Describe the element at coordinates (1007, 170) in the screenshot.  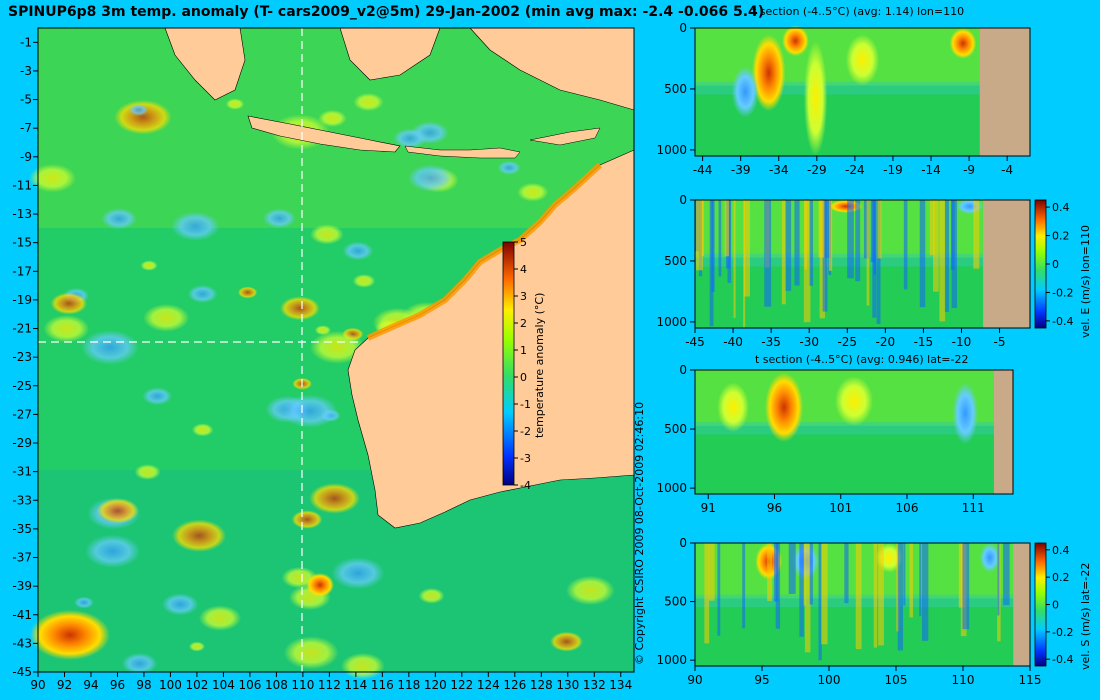
I see `section-x-tick-label: -4` at that location.